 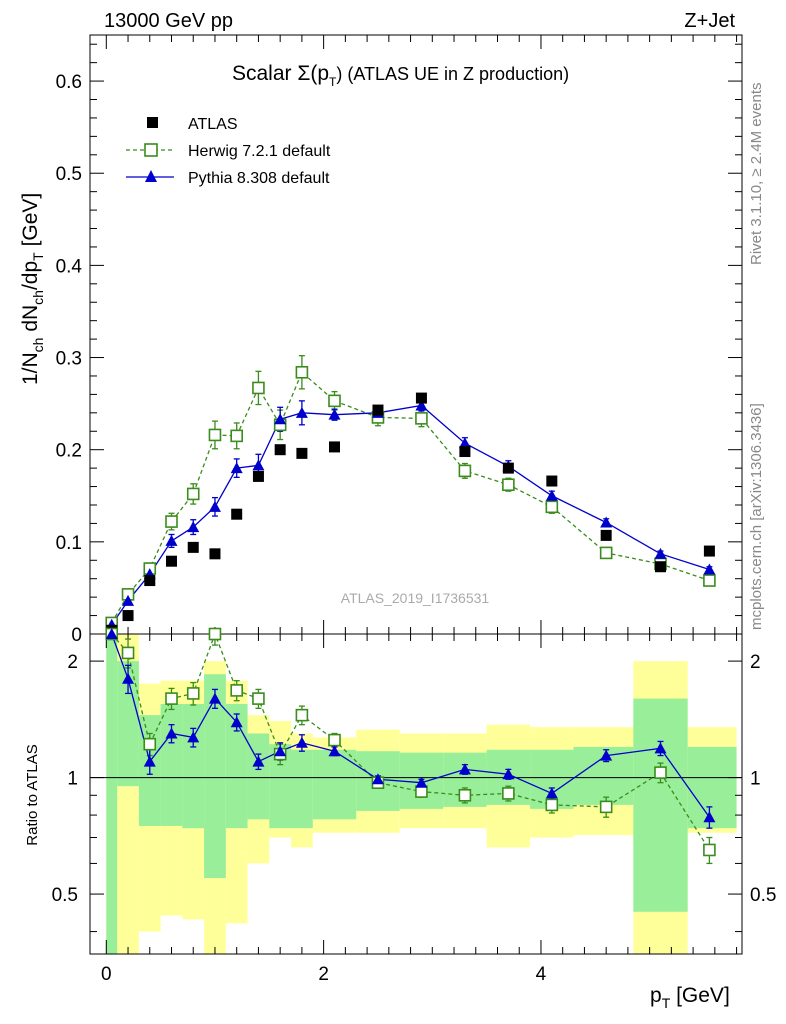 I want to click on y-tick-label: 0.5, so click(x=69, y=174).